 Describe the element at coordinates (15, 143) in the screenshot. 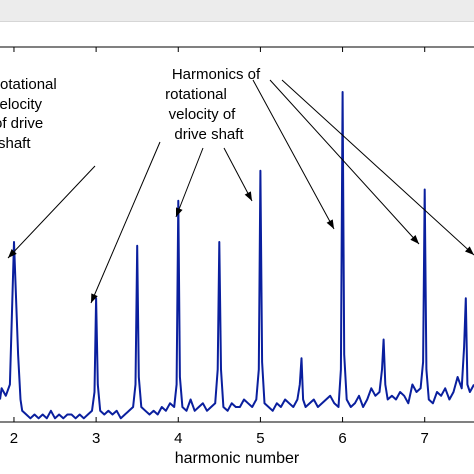

I see `left-annotation-line-4: shaft` at that location.